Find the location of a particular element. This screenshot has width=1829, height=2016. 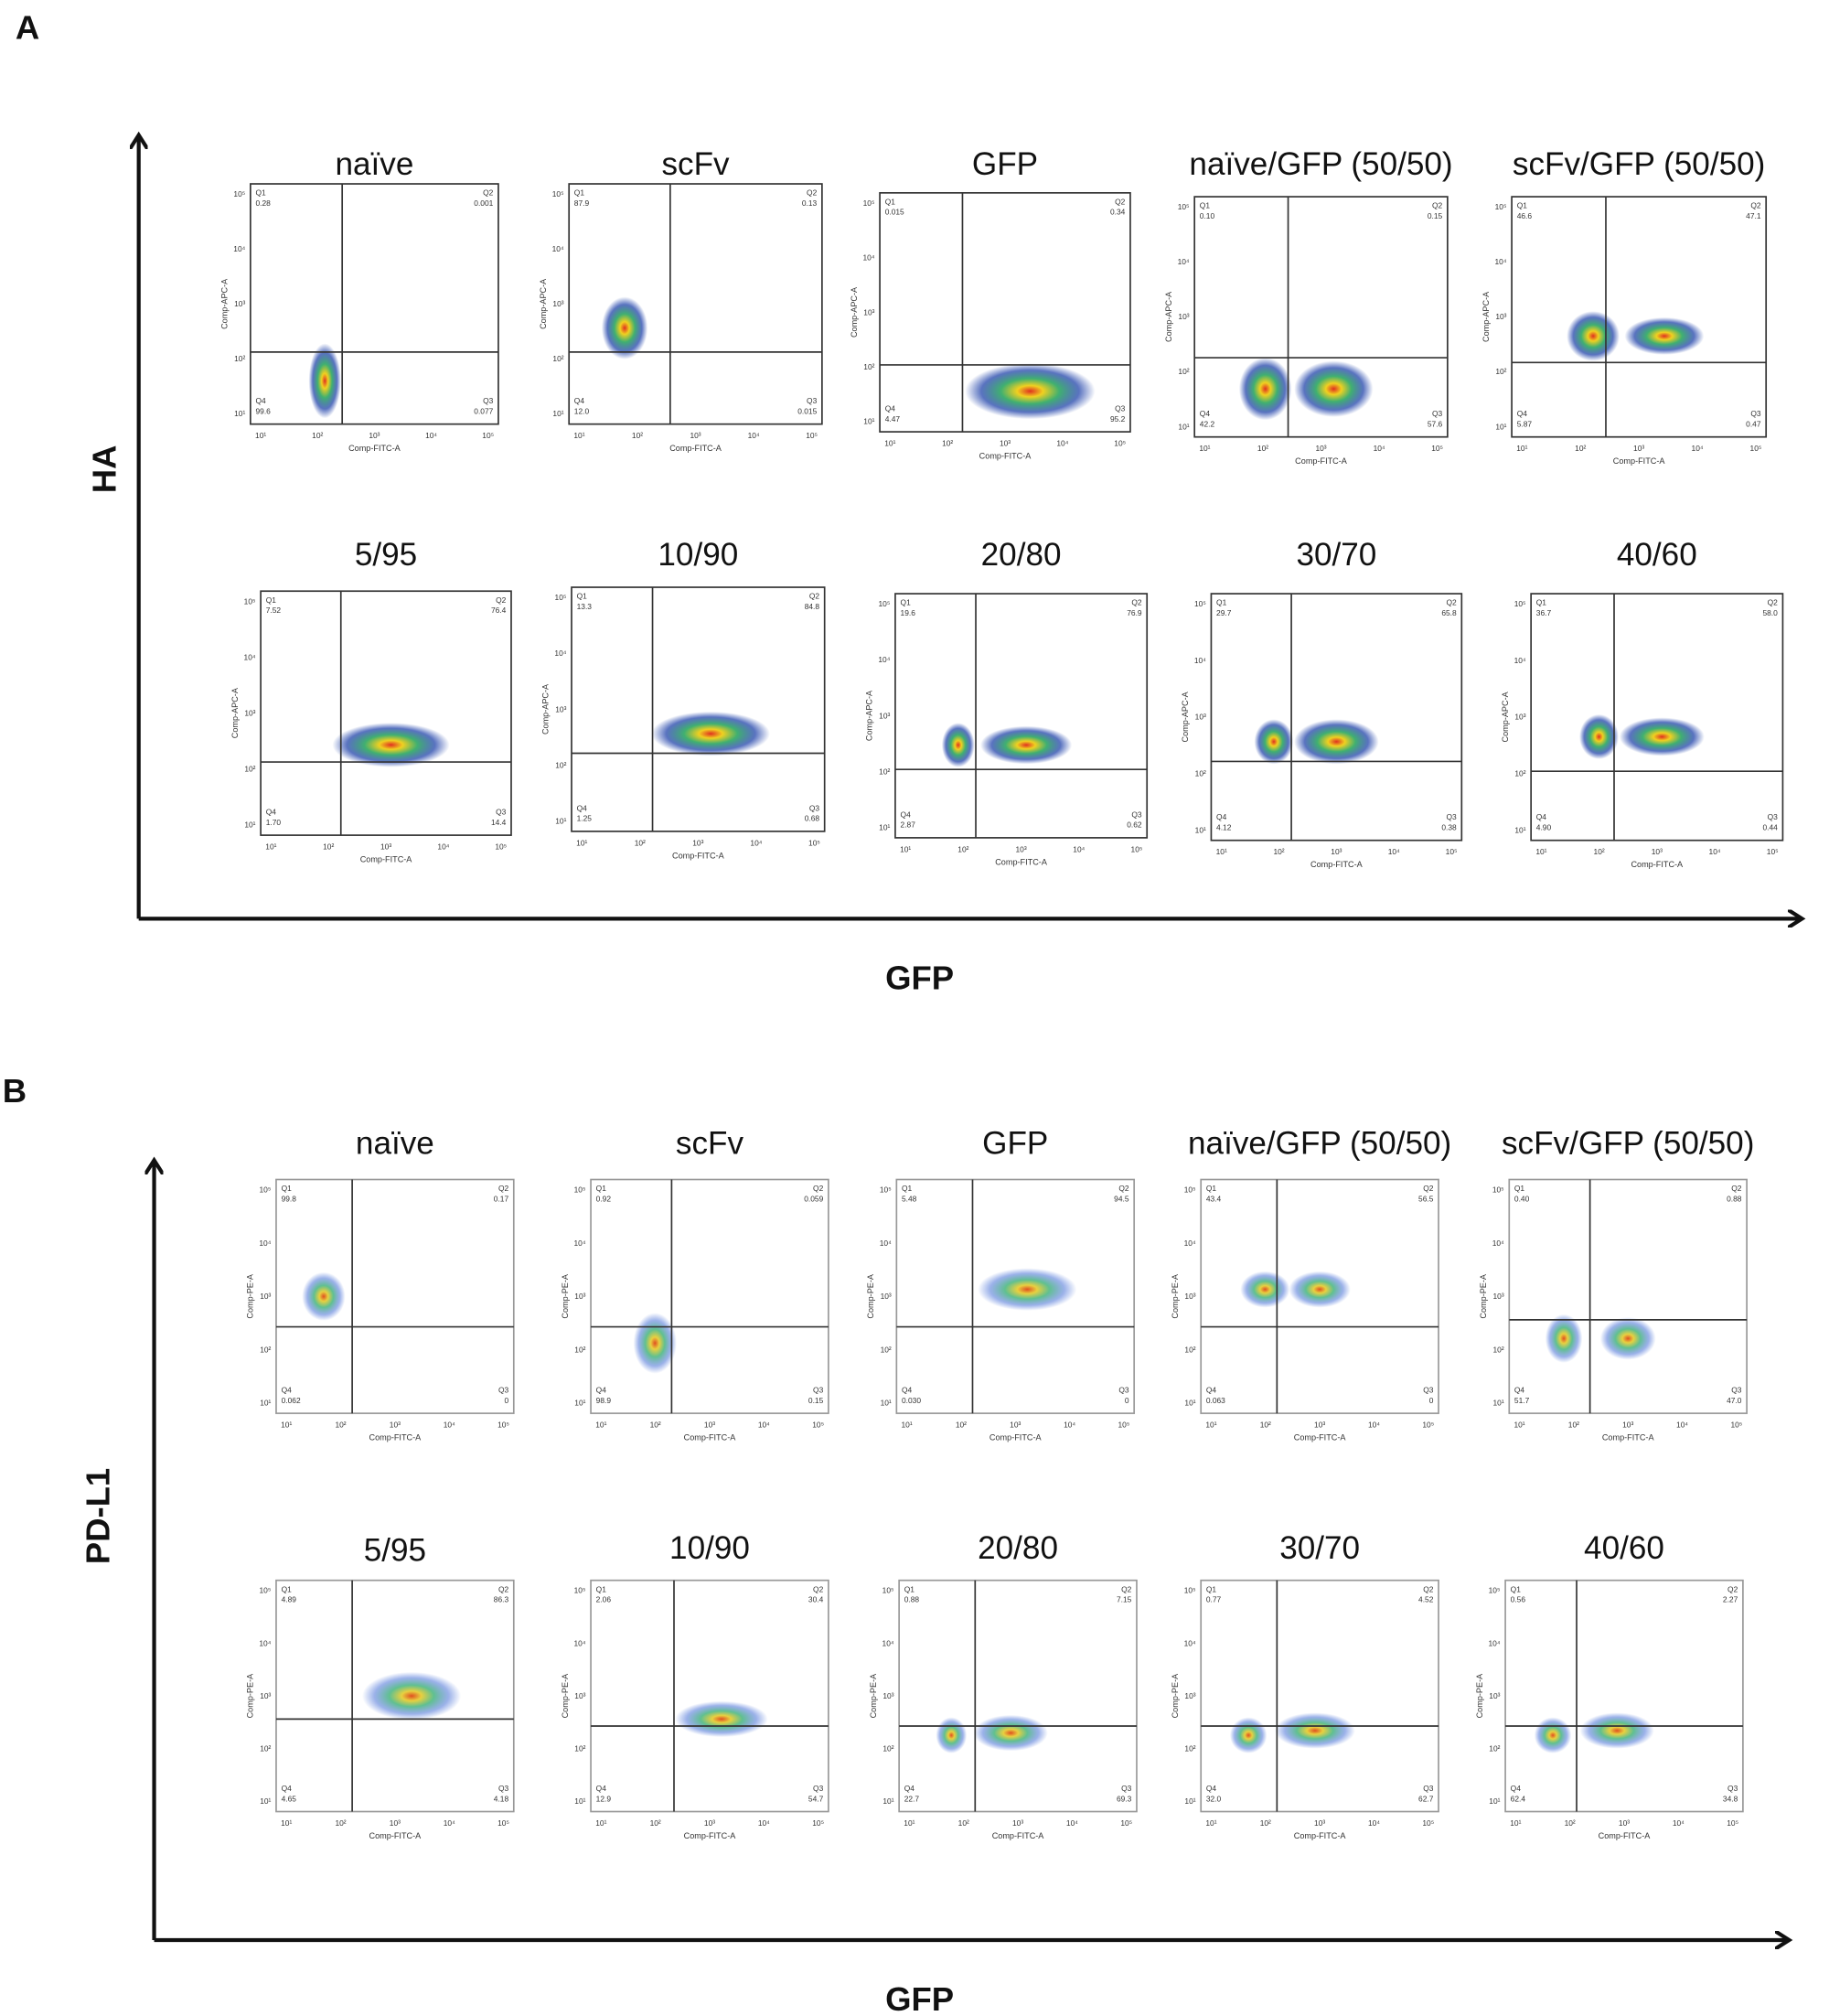

quadrant-value: 34.8 is located at coordinates (1730, 1798).